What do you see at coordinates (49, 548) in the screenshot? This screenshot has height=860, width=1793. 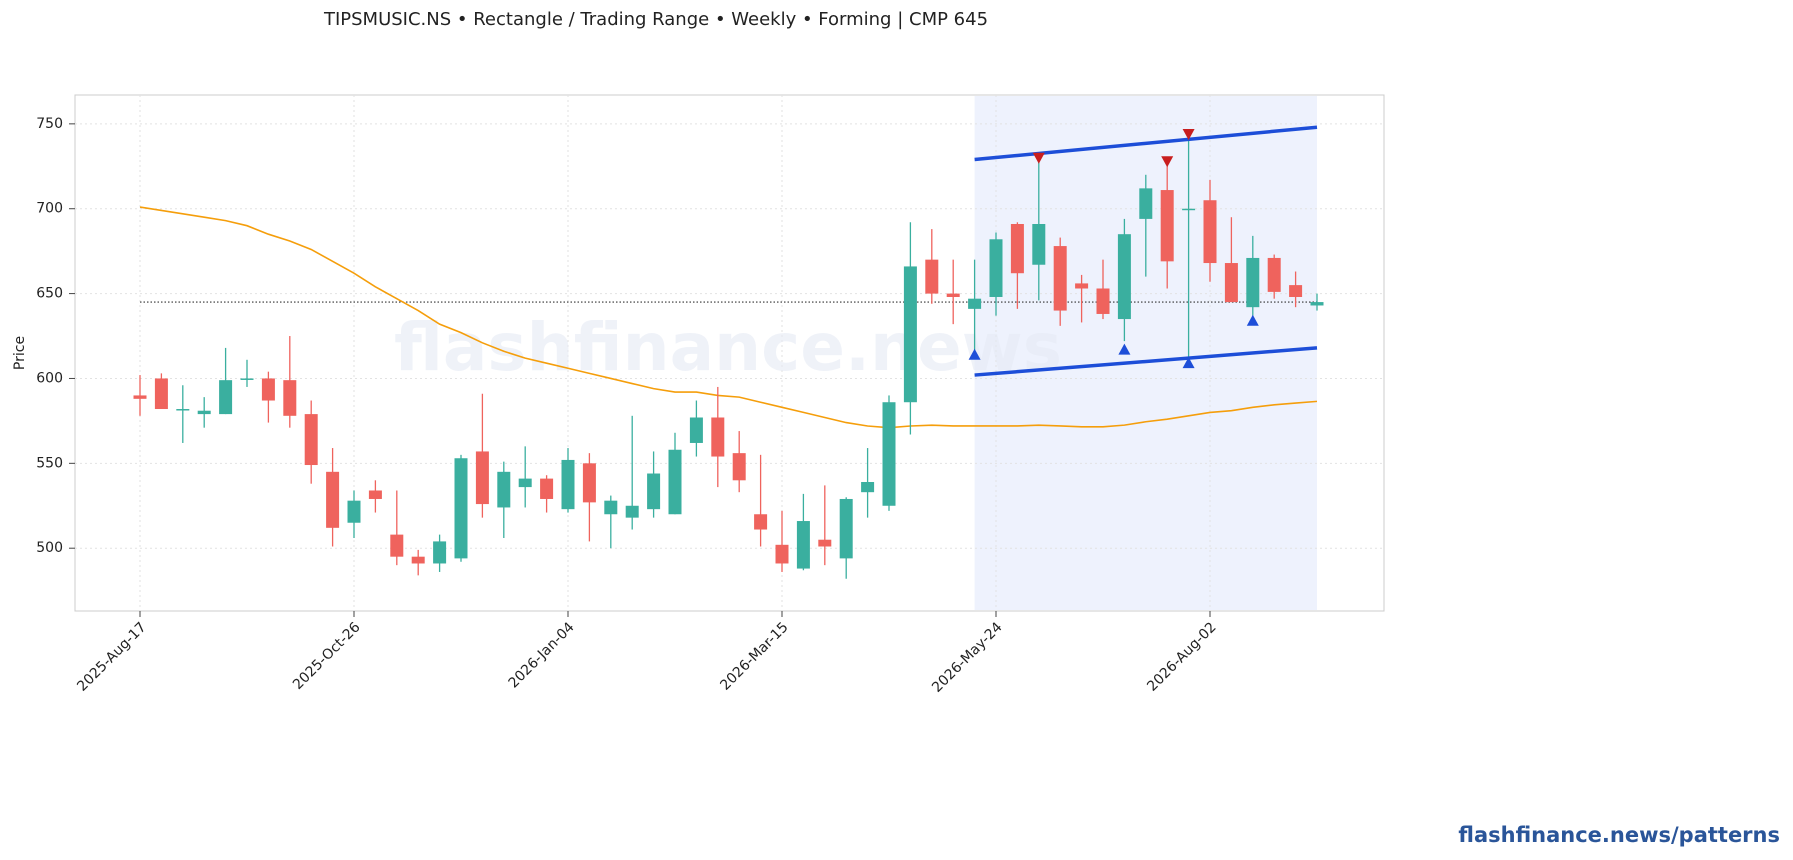 I see `y-tick-label: 500` at bounding box center [49, 548].